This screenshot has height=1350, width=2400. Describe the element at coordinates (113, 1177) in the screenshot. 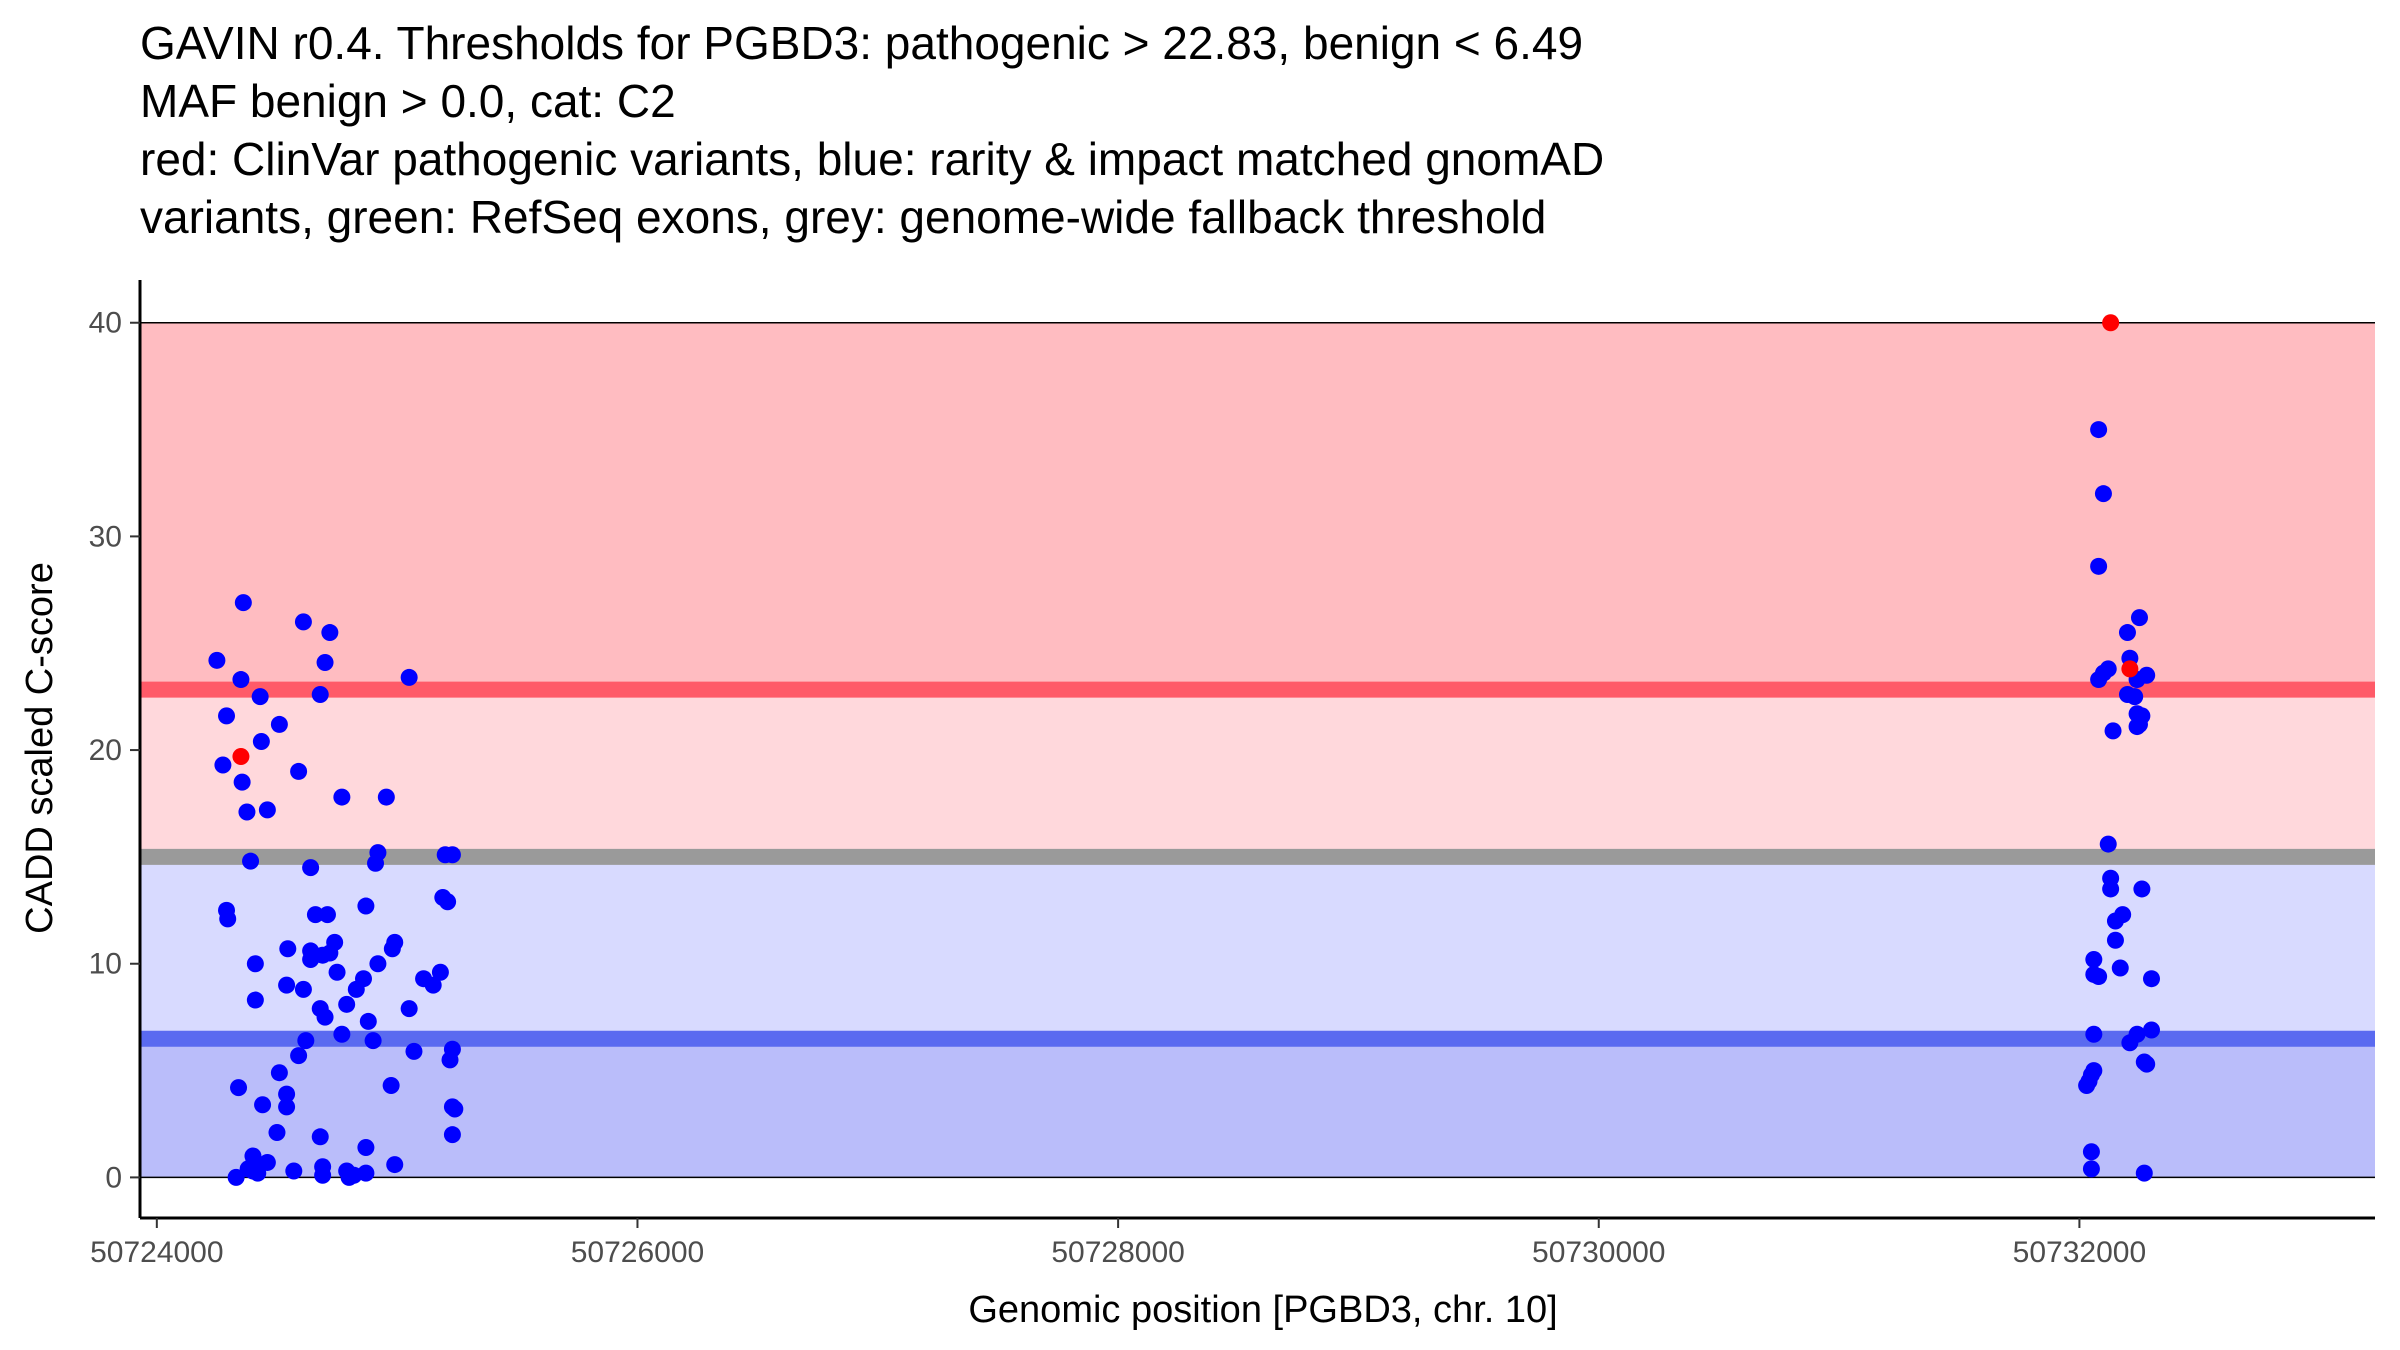

I see `y-tick-label: 0` at that location.